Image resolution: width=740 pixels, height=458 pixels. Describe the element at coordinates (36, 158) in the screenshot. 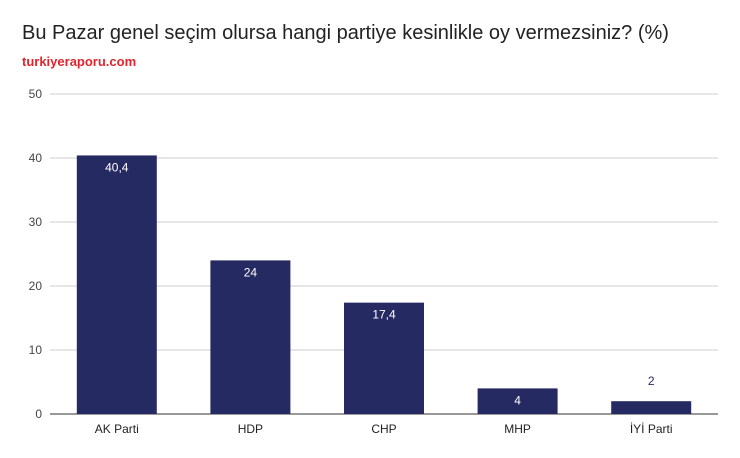

I see `y-tick-label: 40` at that location.